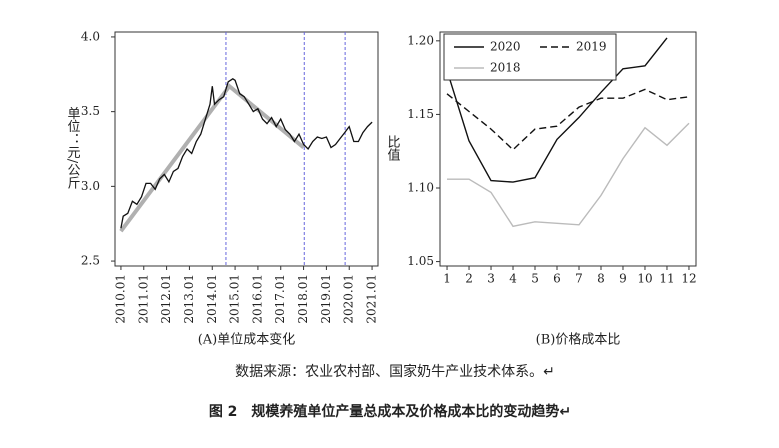 This screenshot has width=779, height=448. Describe the element at coordinates (505, 47) in the screenshot. I see `legend-label: 2020` at that location.